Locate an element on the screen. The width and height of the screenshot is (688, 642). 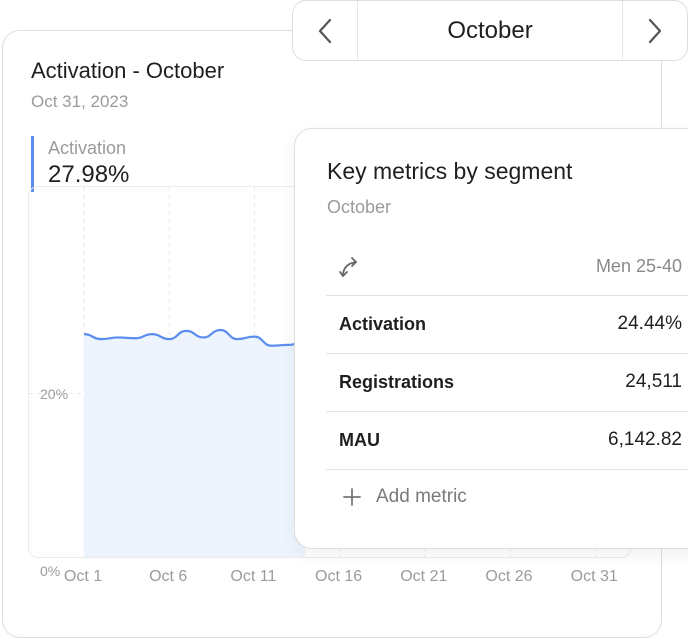
card-title: Activation - October is located at coordinates (128, 70).